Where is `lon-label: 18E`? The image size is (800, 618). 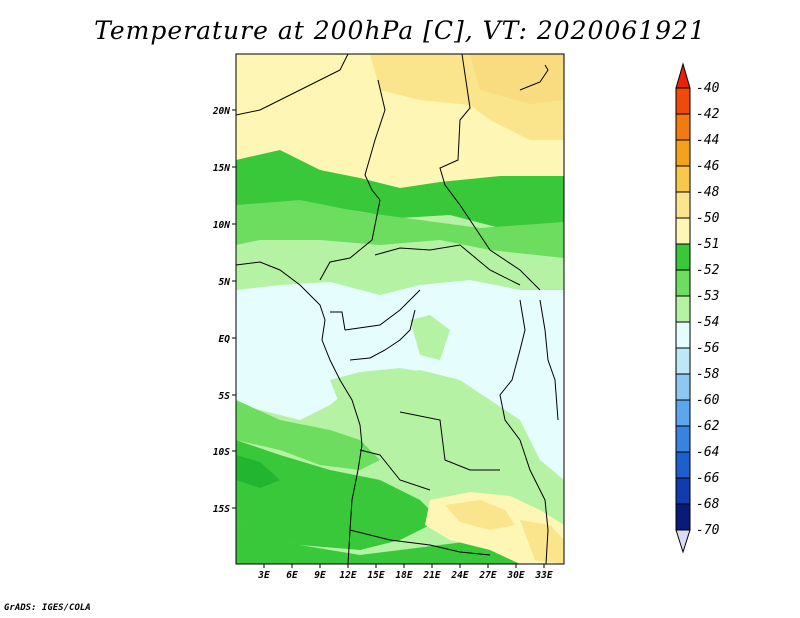
lon-label: 18E is located at coordinates (403, 575).